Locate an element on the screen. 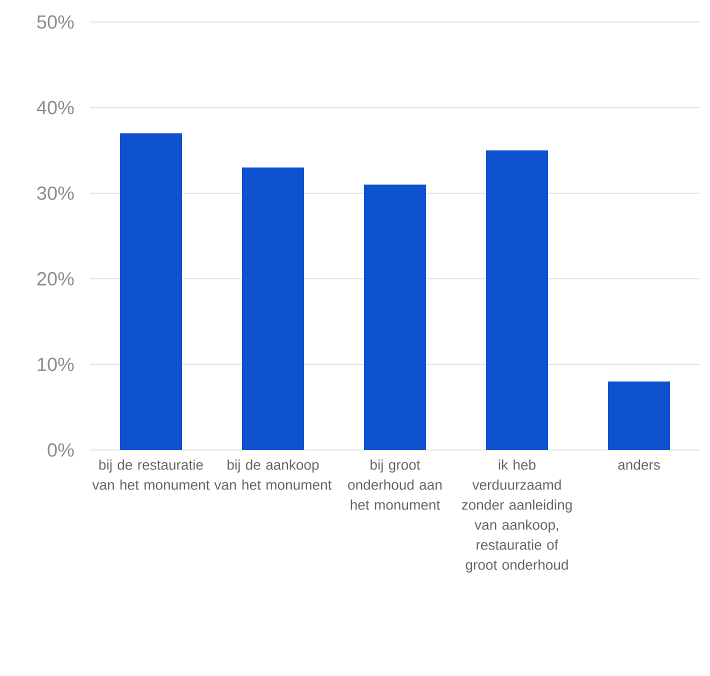 The height and width of the screenshot is (676, 710). y-tick-label: 0% is located at coordinates (61, 450).